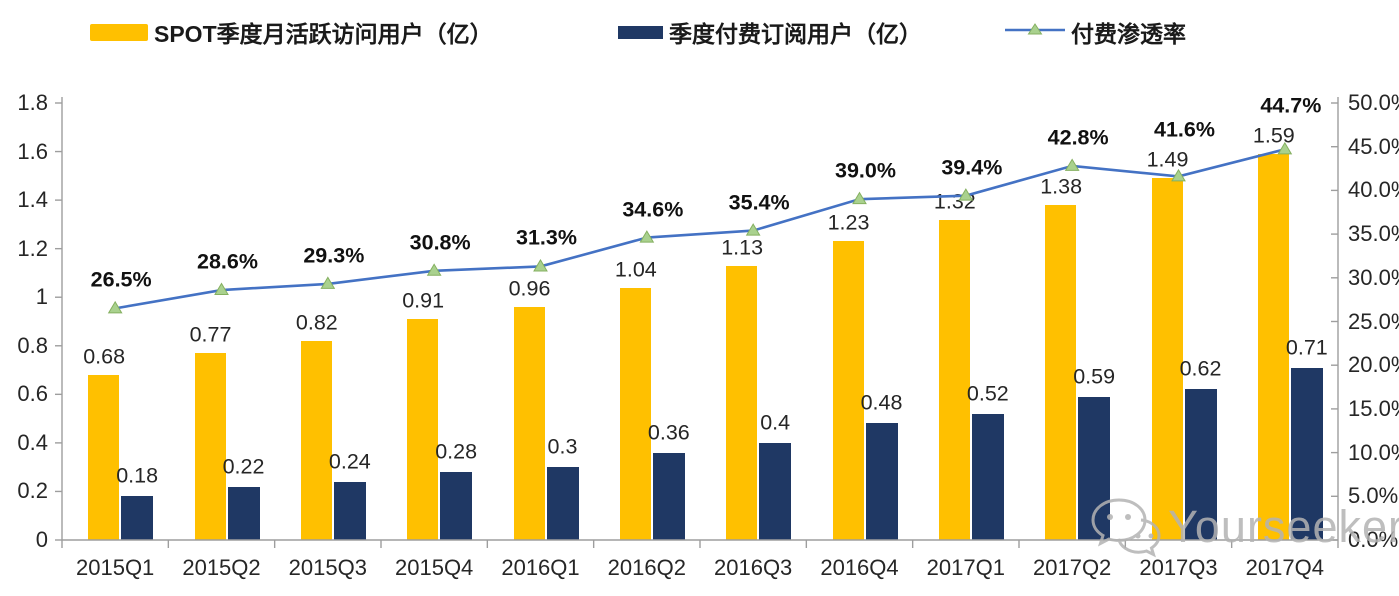 The width and height of the screenshot is (1399, 596). I want to click on penetration-value-label: 31.3%, so click(546, 237).